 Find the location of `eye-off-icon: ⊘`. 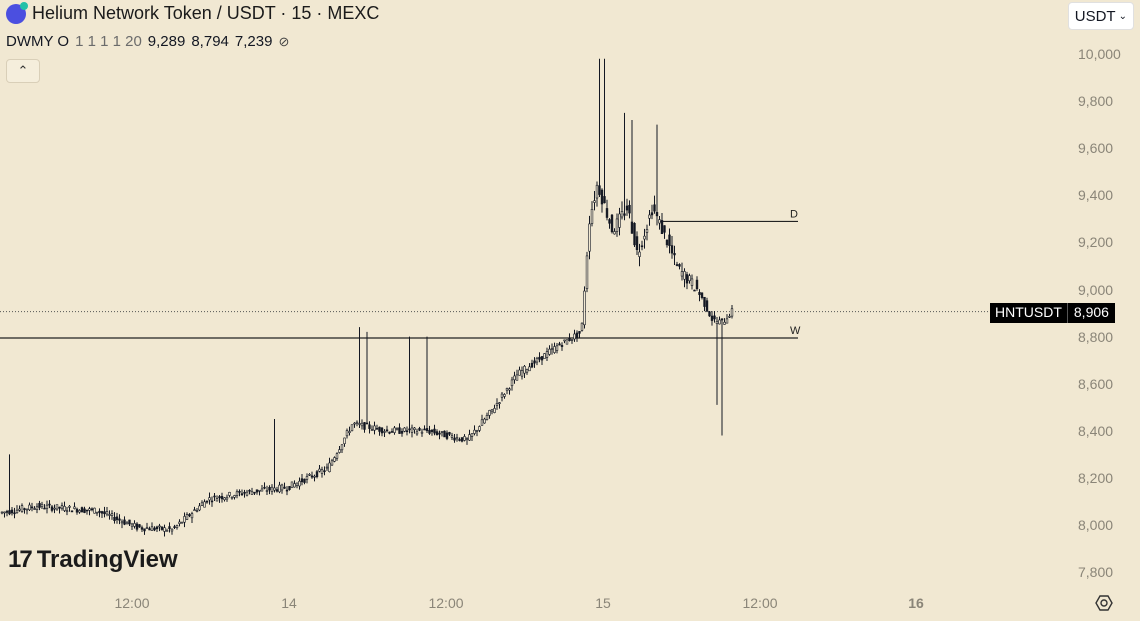

eye-off-icon: ⊘ is located at coordinates (284, 41).